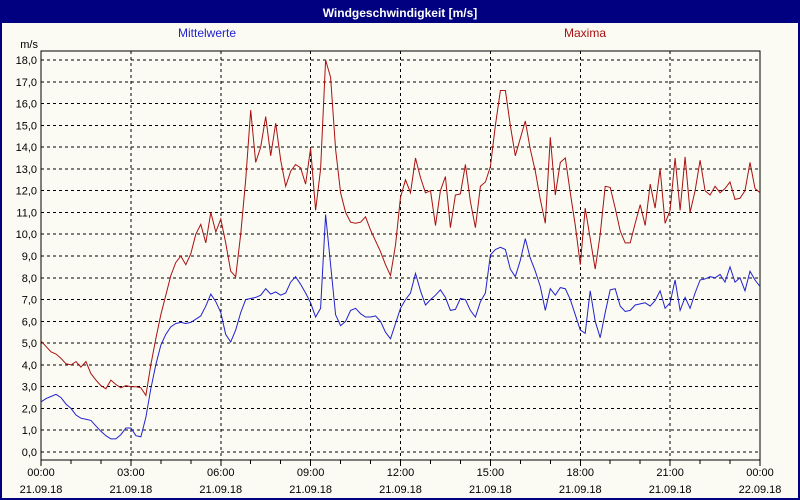 This screenshot has width=800, height=500. I want to click on x-tick-time-label: 21:00, so click(670, 473).